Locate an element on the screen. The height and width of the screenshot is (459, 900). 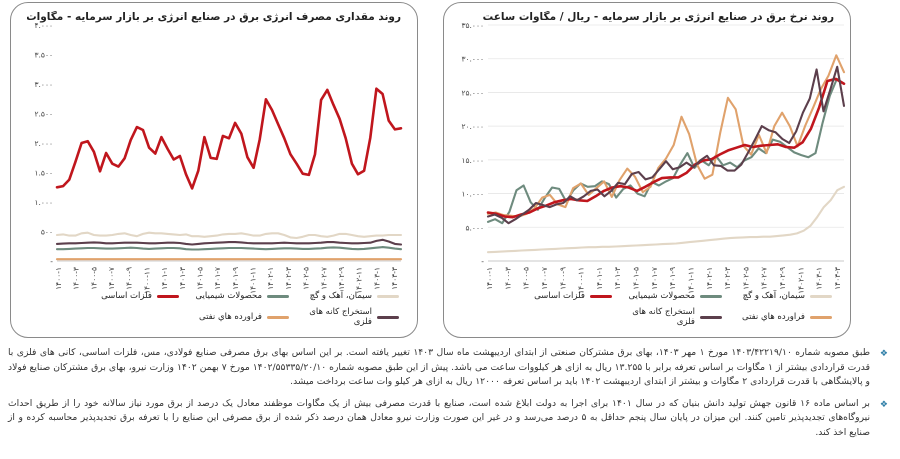
y-tick-label: ۳.۵۰۰ is located at coordinates (44, 55).